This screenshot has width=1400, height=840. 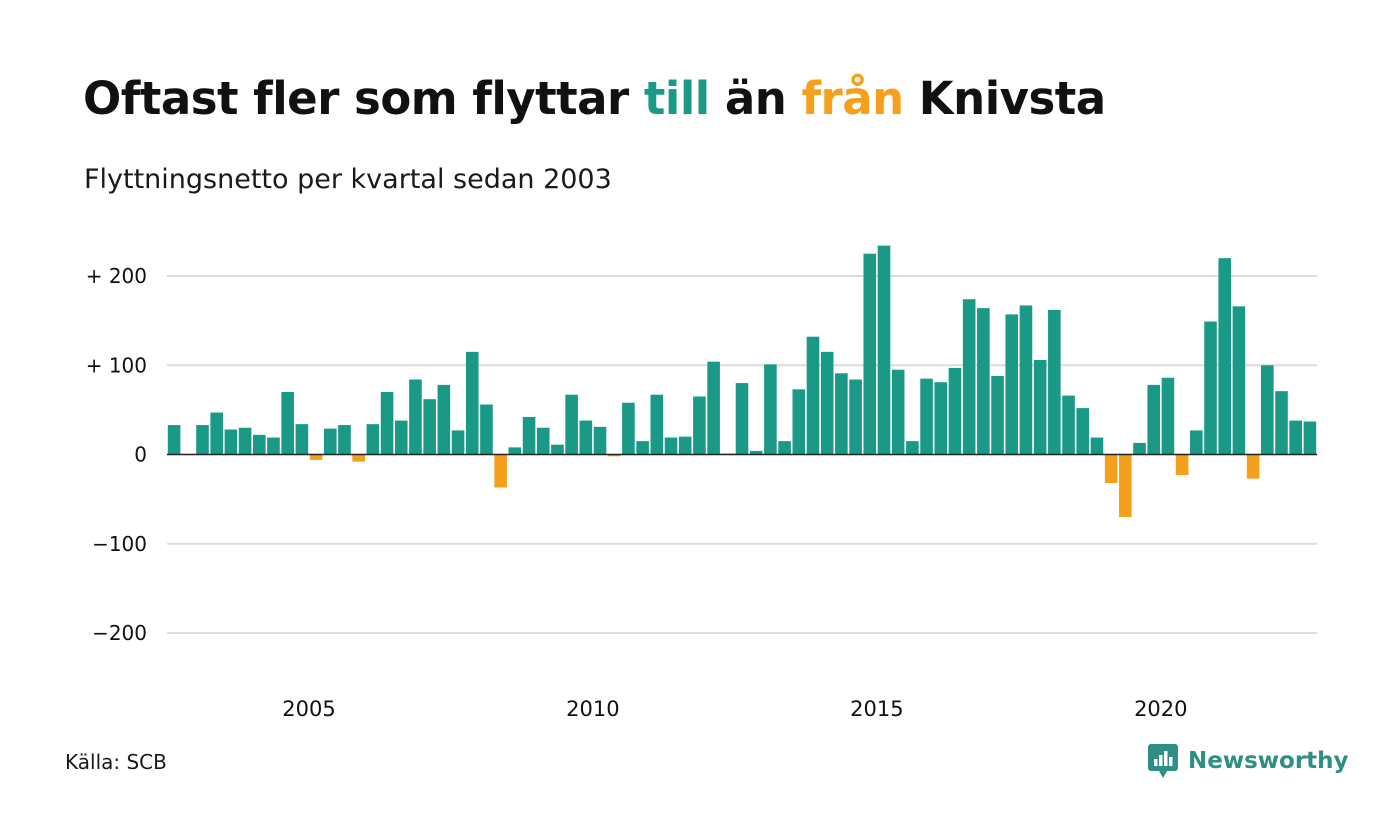 What do you see at coordinates (852, 98) in the screenshot?
I see `title-highlight-fran: från` at bounding box center [852, 98].